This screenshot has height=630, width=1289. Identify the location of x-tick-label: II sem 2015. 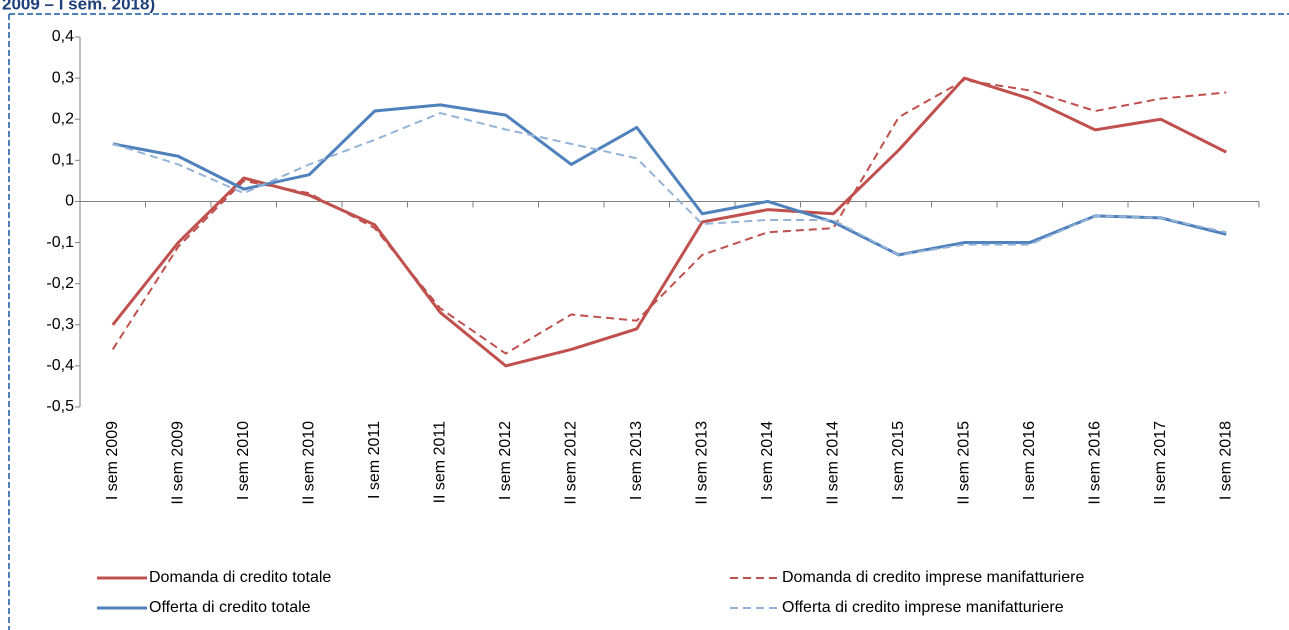
(963, 463).